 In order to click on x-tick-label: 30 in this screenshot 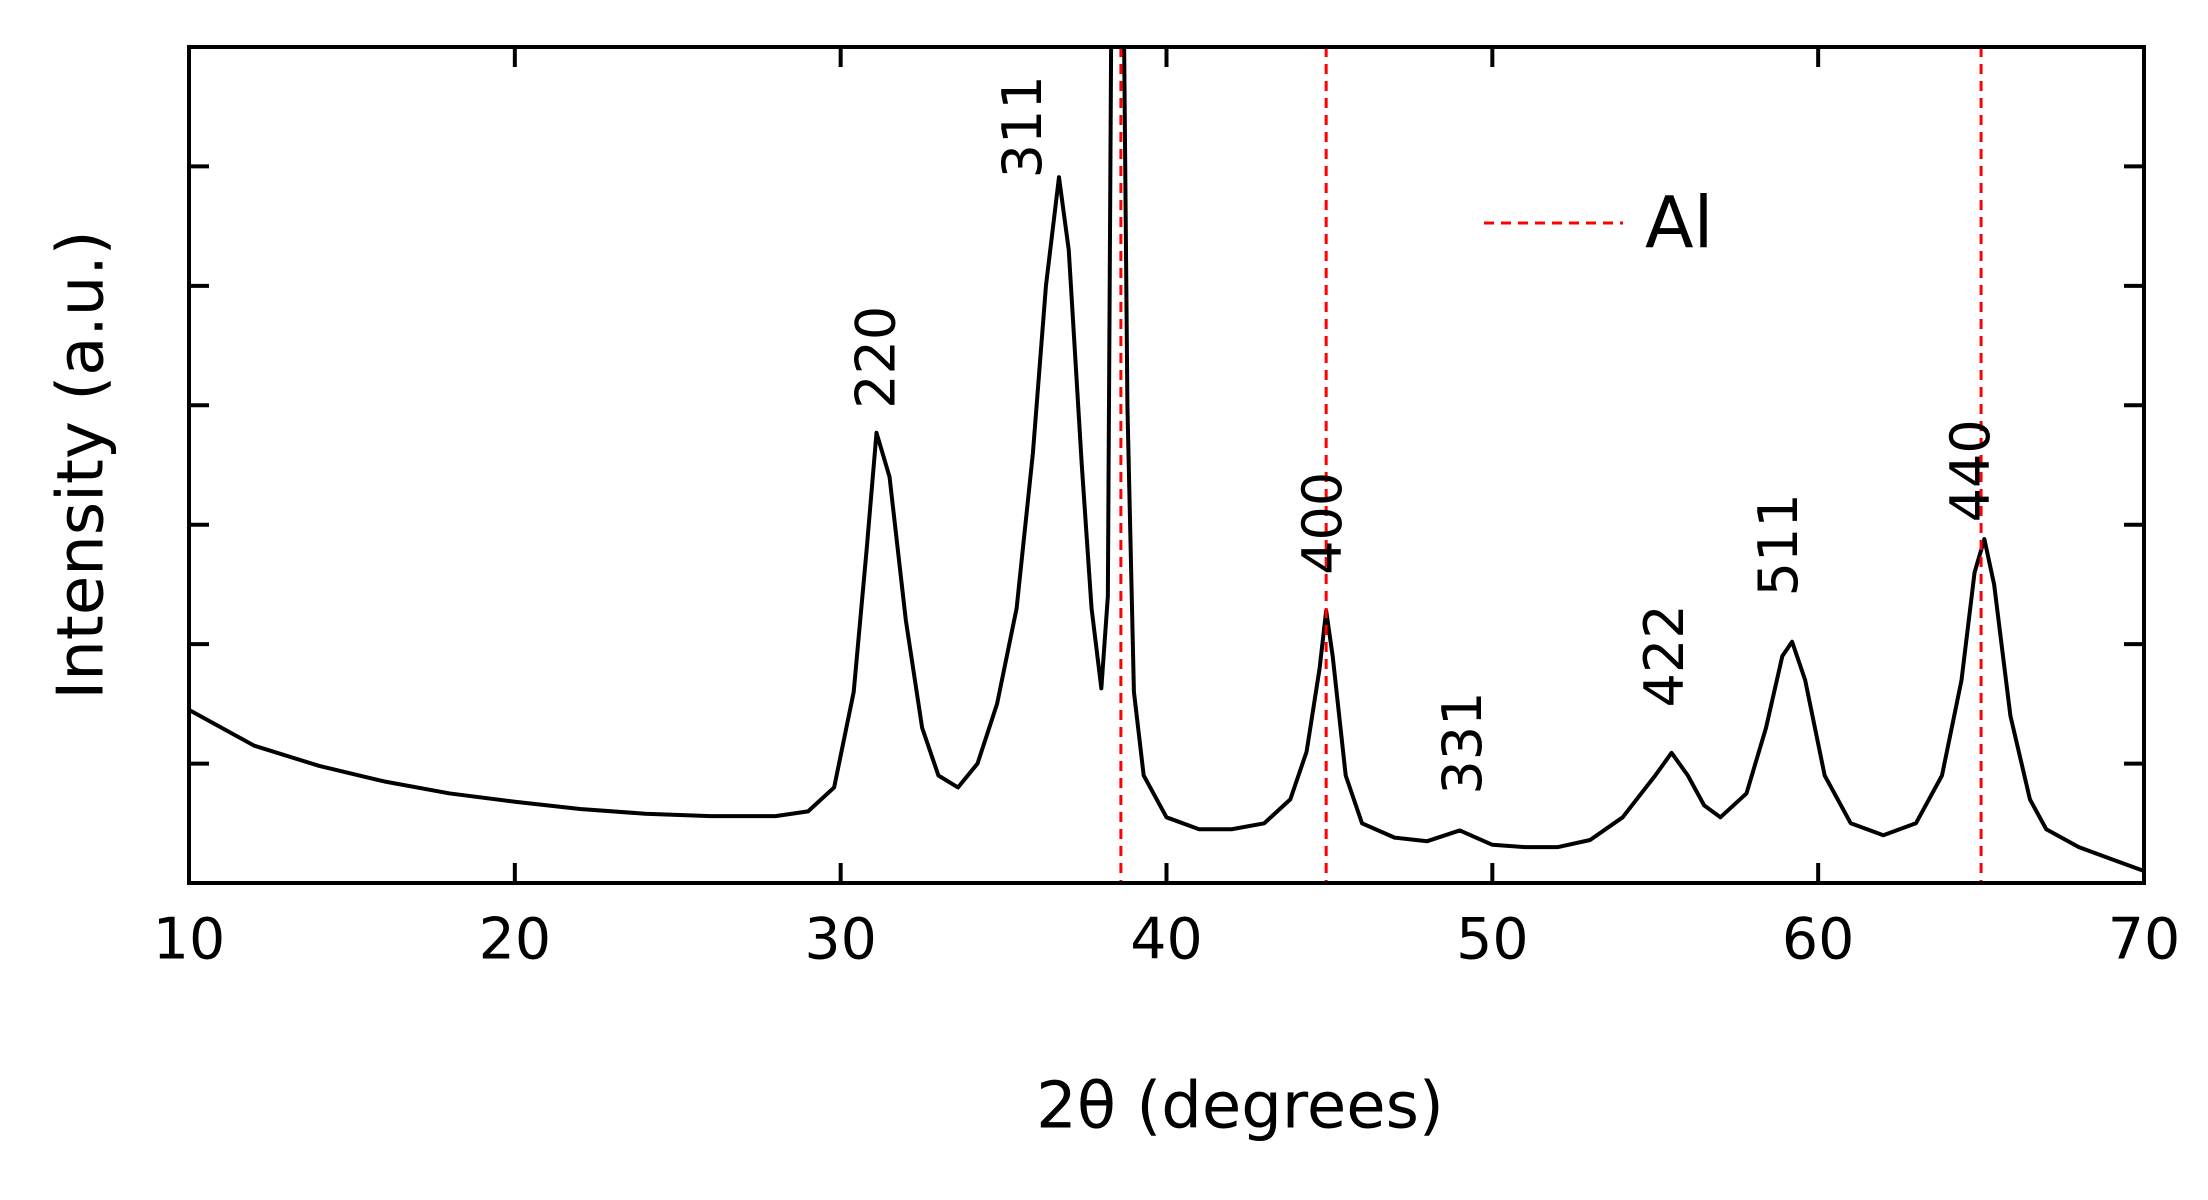, I will do `click(840, 940)`.